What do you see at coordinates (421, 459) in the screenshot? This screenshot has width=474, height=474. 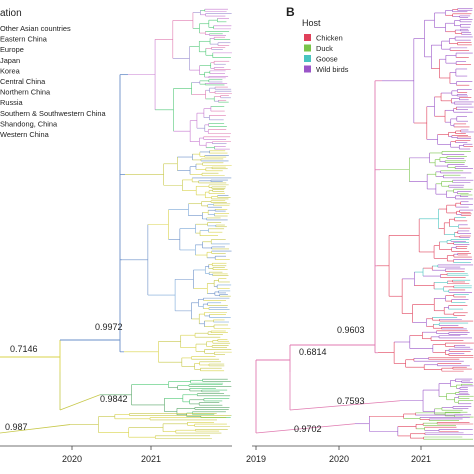 I see `axis-b-label-2021: 2021` at bounding box center [421, 459].